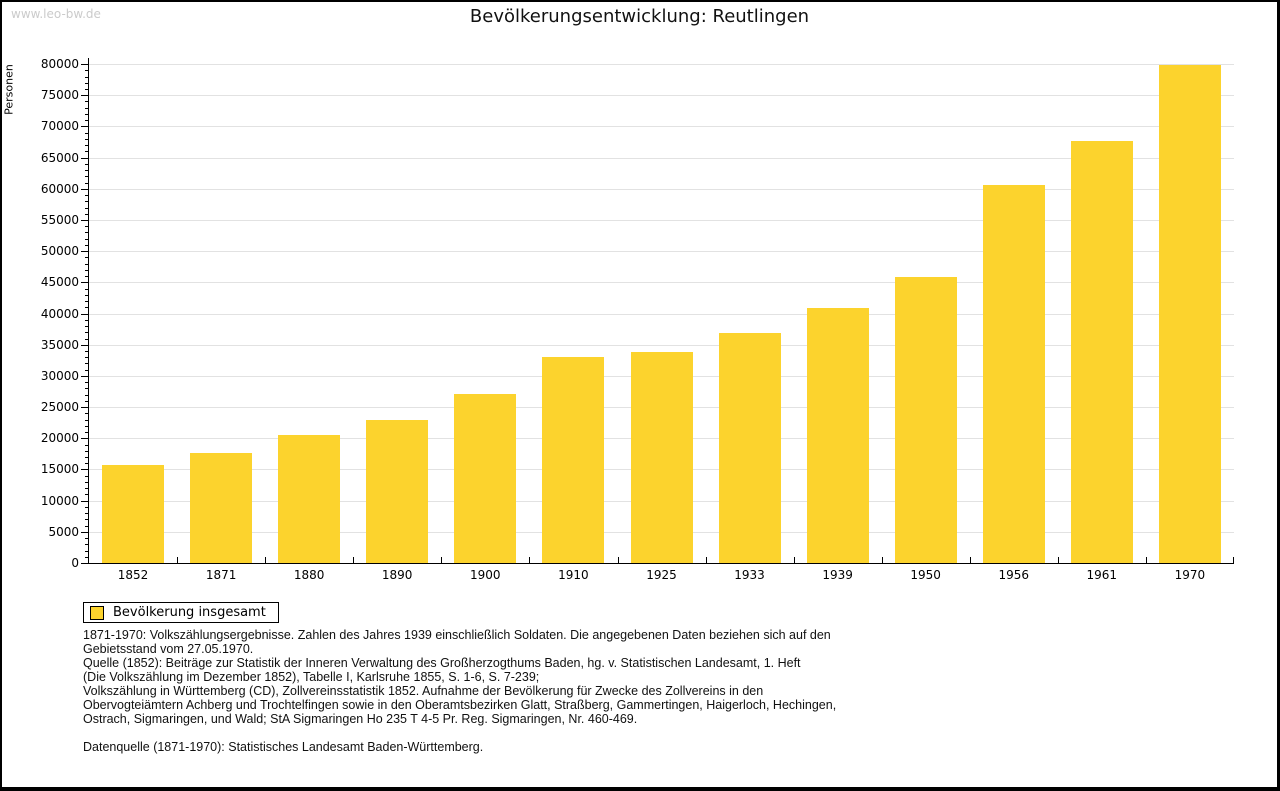  Describe the element at coordinates (59, 500) in the screenshot. I see `y-tick-label-10000: 10000` at that location.